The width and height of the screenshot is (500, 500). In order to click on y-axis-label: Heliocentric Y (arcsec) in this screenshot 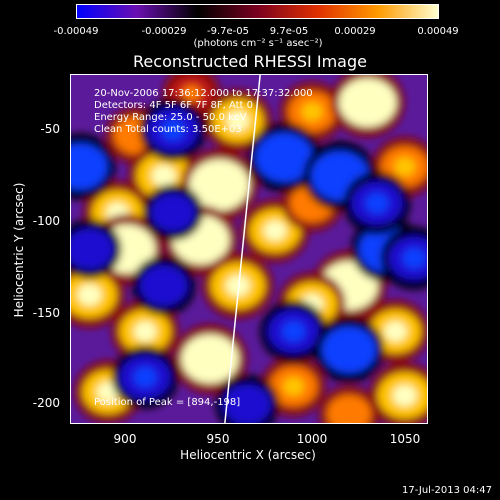, I will do `click(19, 250)`.